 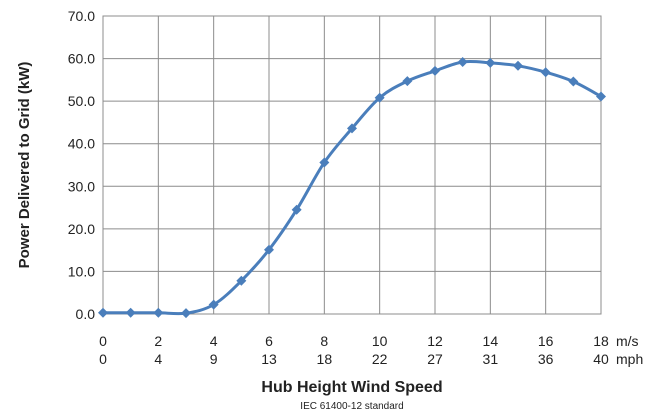 What do you see at coordinates (324, 341) in the screenshot?
I see `x-tick-label-ms: 8` at bounding box center [324, 341].